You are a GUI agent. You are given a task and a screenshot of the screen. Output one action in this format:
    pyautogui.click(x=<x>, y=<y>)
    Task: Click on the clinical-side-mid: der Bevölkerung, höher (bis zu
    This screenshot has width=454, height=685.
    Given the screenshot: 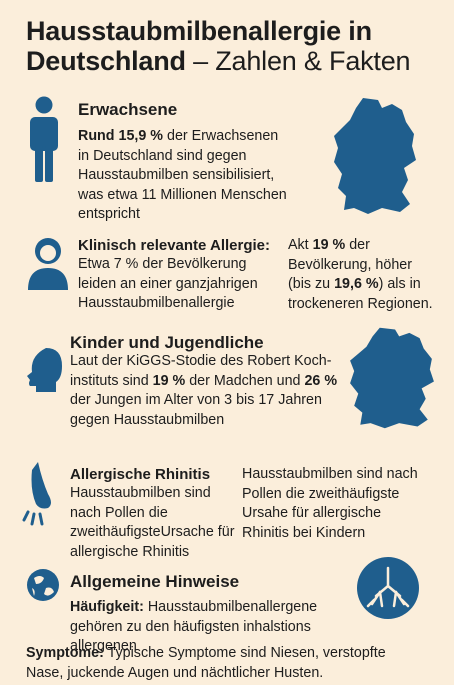 What is the action you would take?
    pyautogui.click(x=350, y=264)
    